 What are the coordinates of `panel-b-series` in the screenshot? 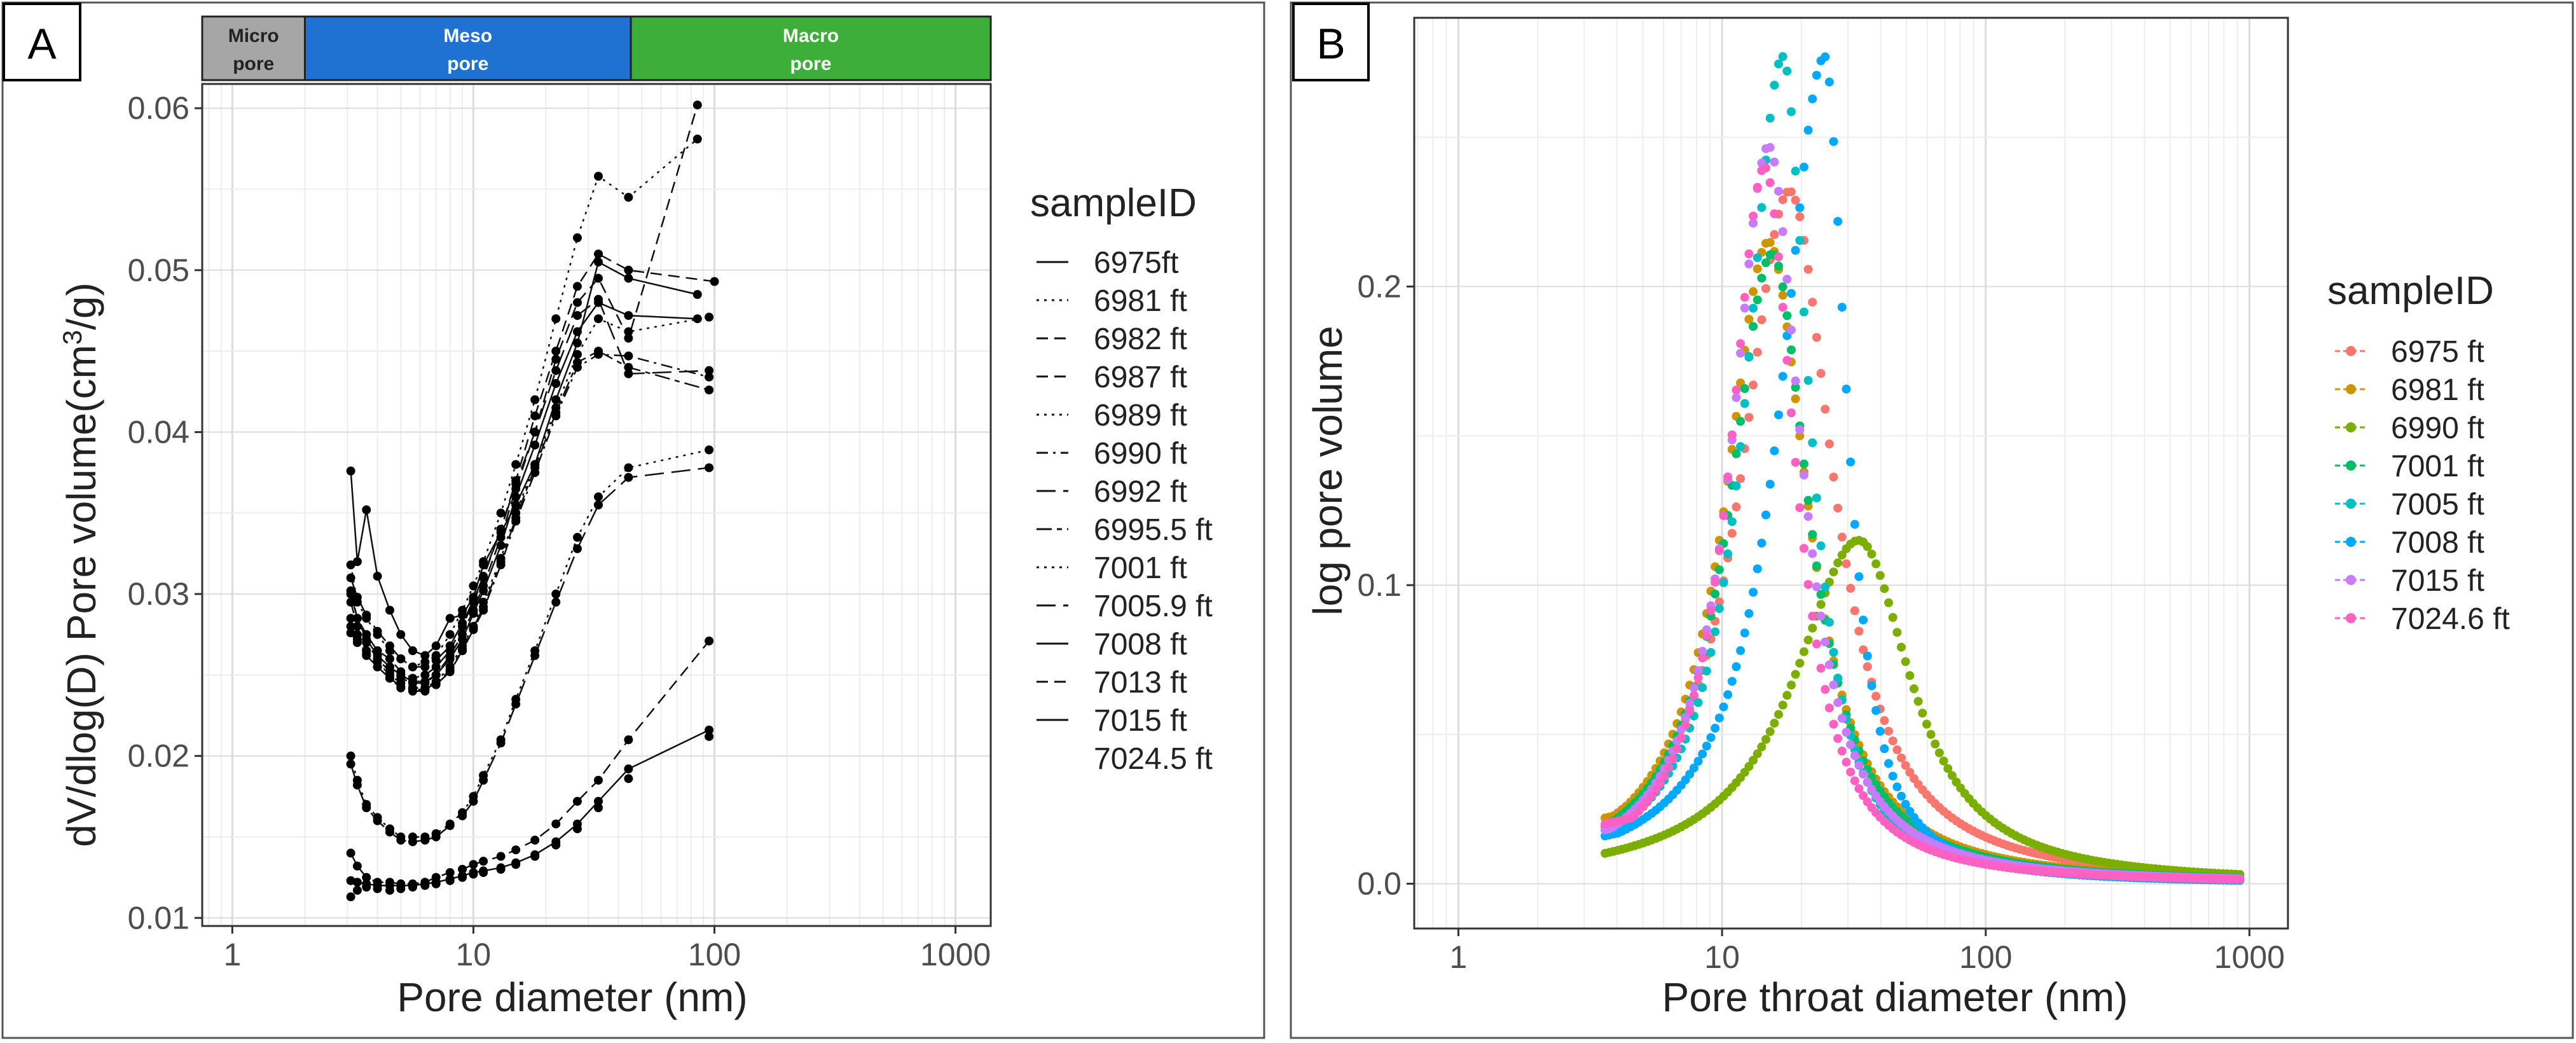 It's located at (1923, 707).